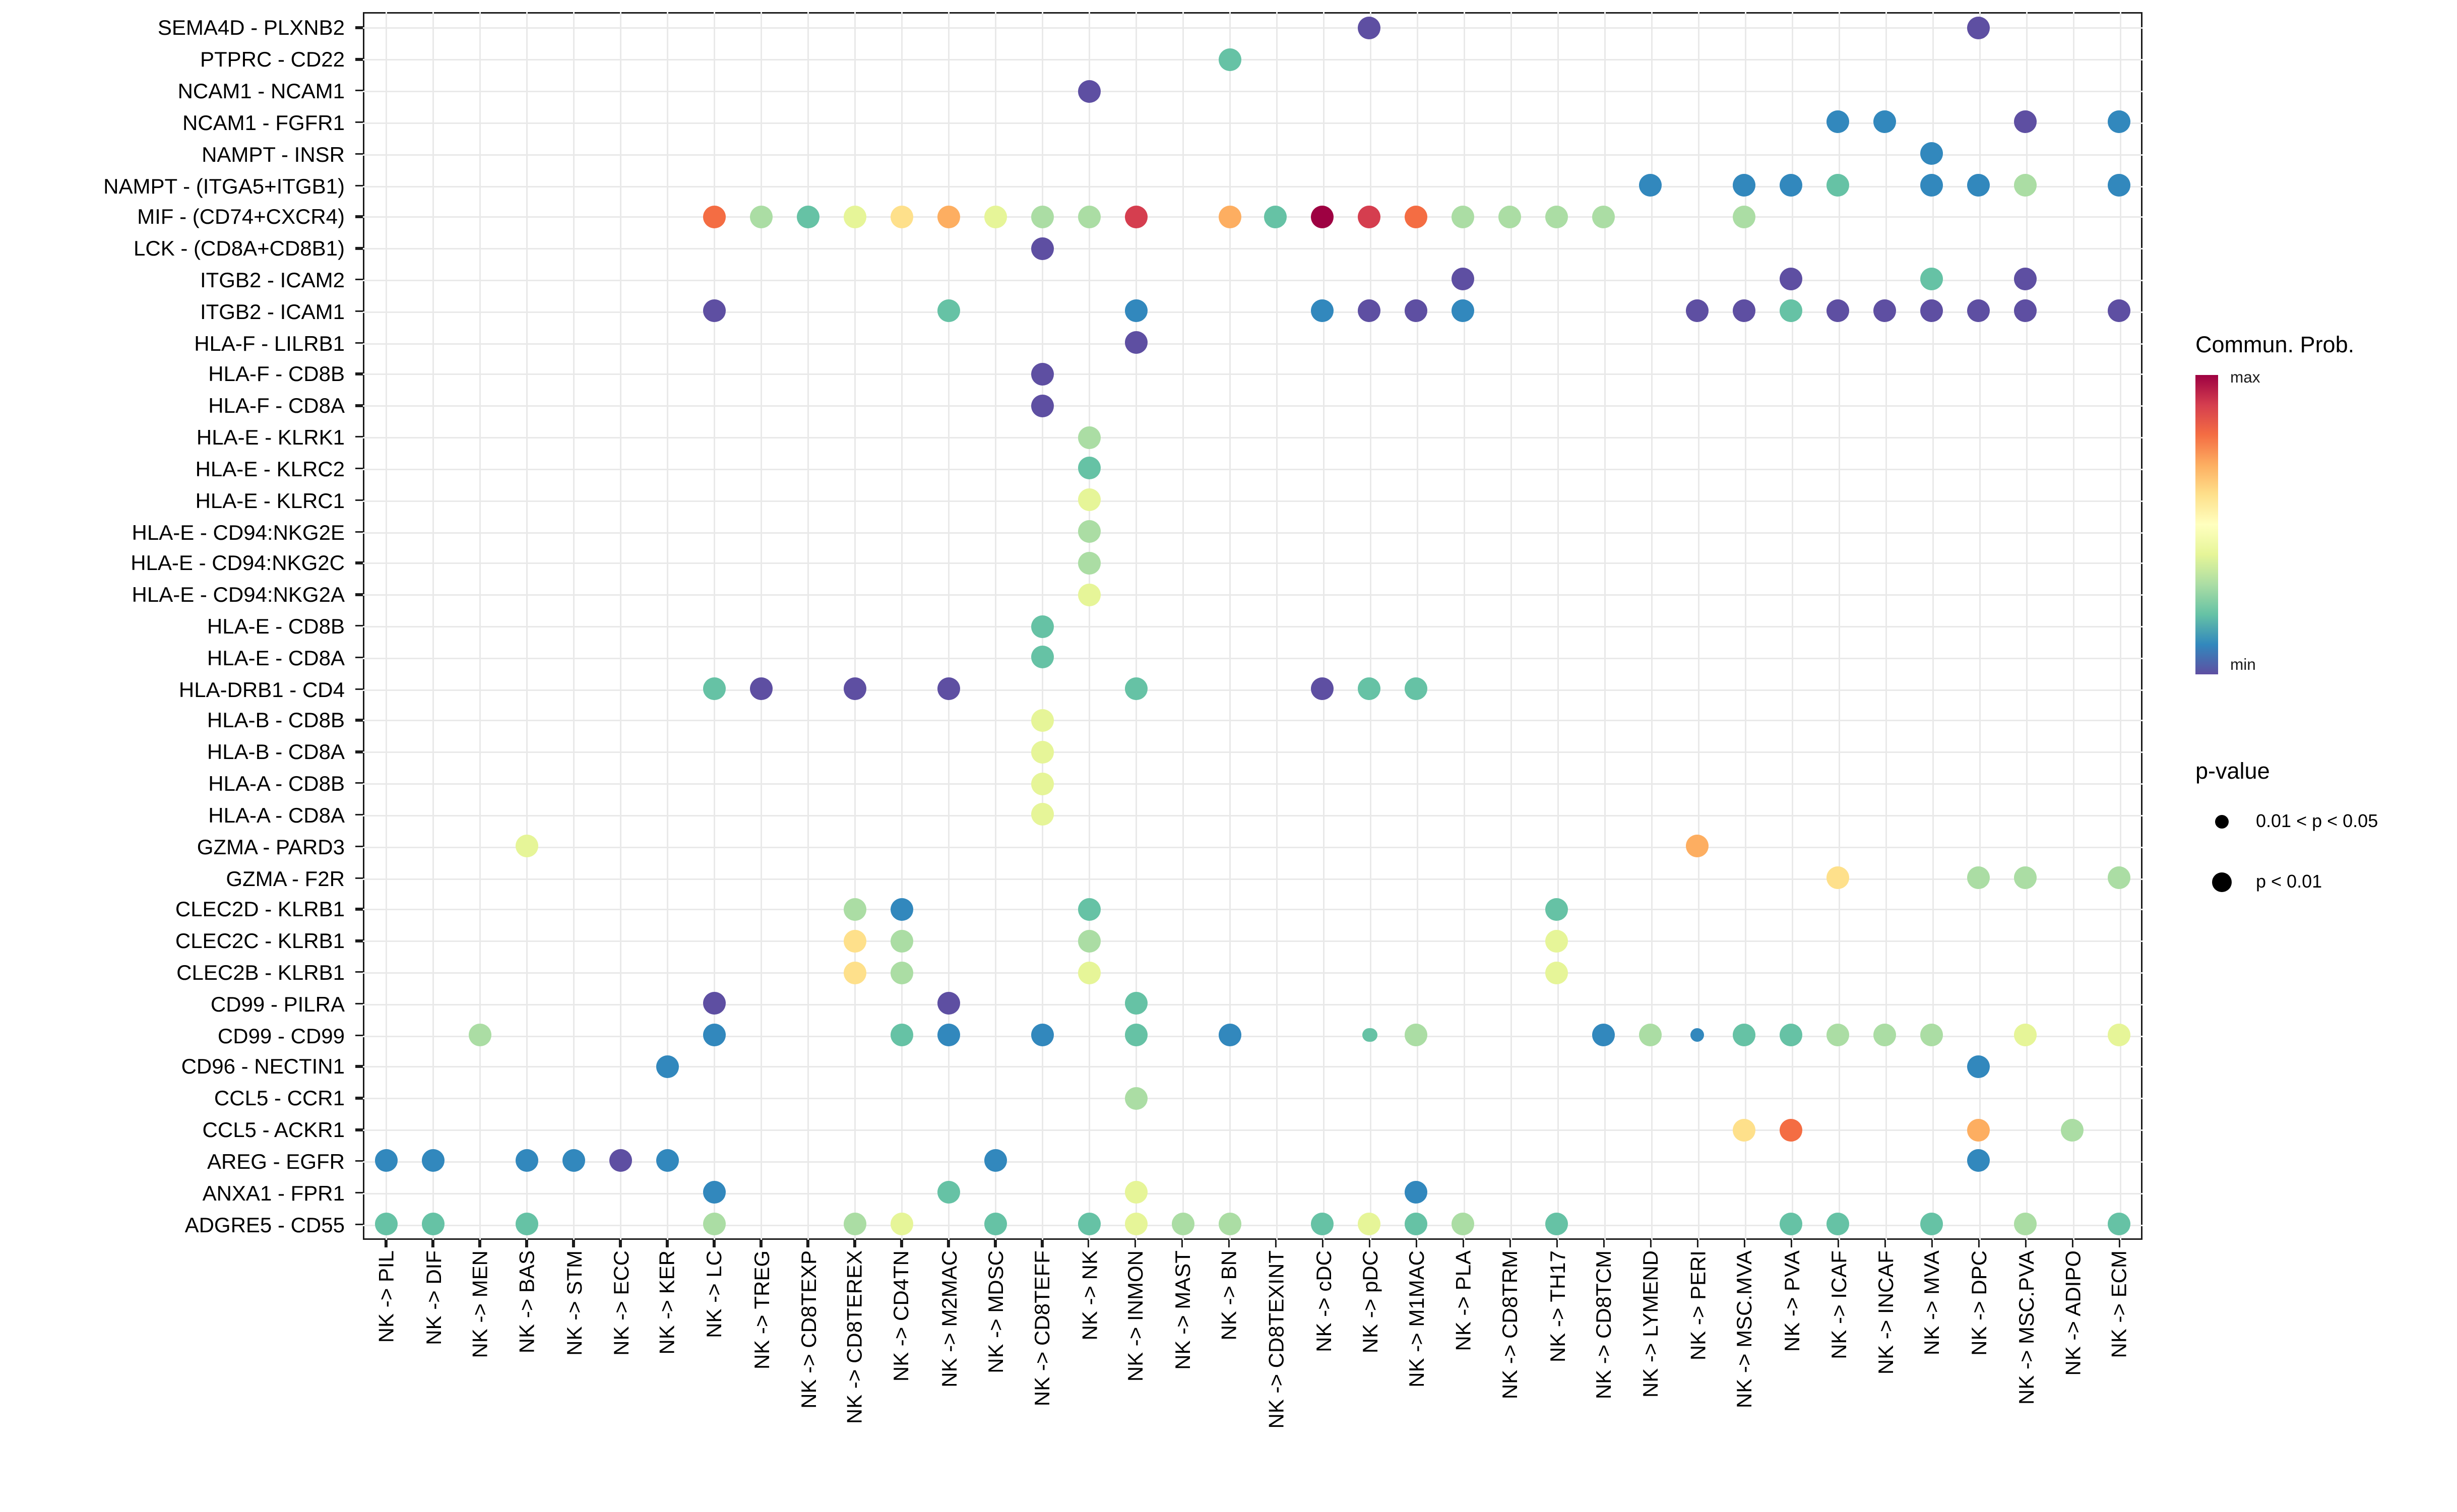 The width and height of the screenshot is (2457, 1512). What do you see at coordinates (279, 1098) in the screenshot?
I see `y-axis-label: CCL5 - CCR1` at bounding box center [279, 1098].